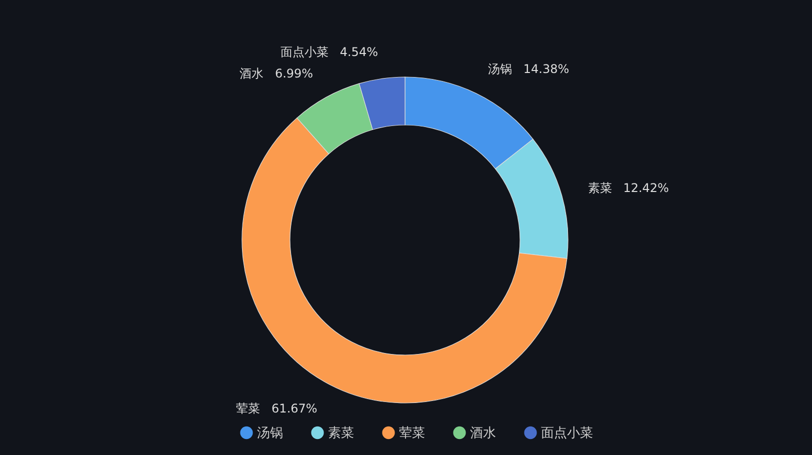 The height and width of the screenshot is (455, 812). I want to click on category-label: 酒水 6.99%, so click(277, 73).